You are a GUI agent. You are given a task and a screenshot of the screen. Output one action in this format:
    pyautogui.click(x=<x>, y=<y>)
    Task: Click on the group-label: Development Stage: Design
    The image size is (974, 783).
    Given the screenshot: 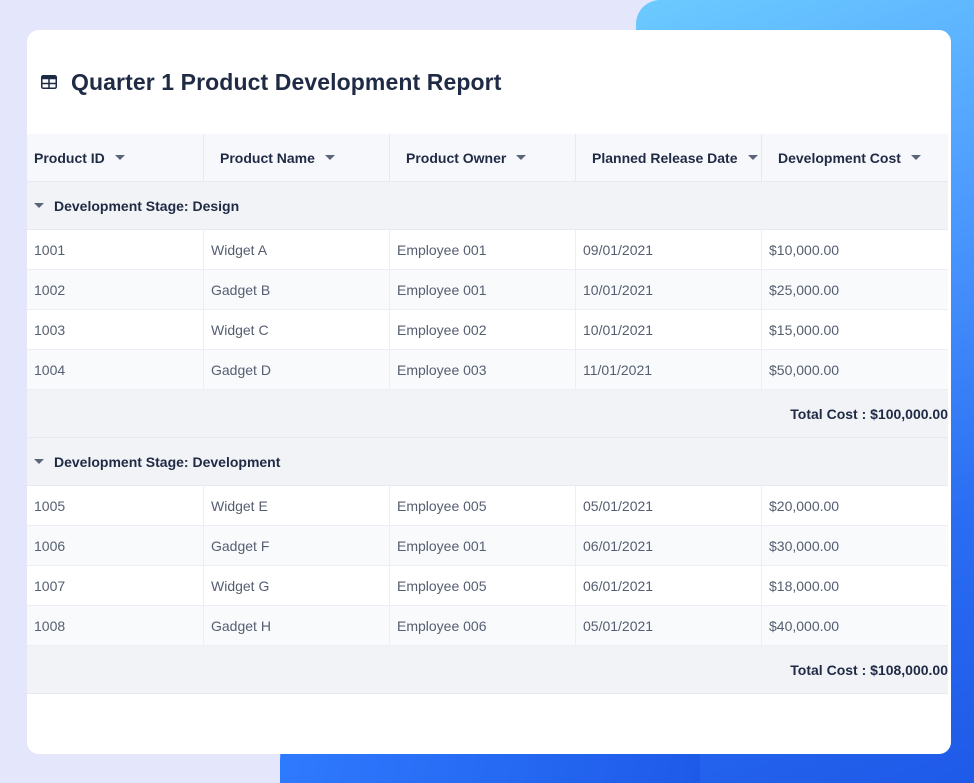 What is the action you would take?
    pyautogui.click(x=147, y=205)
    